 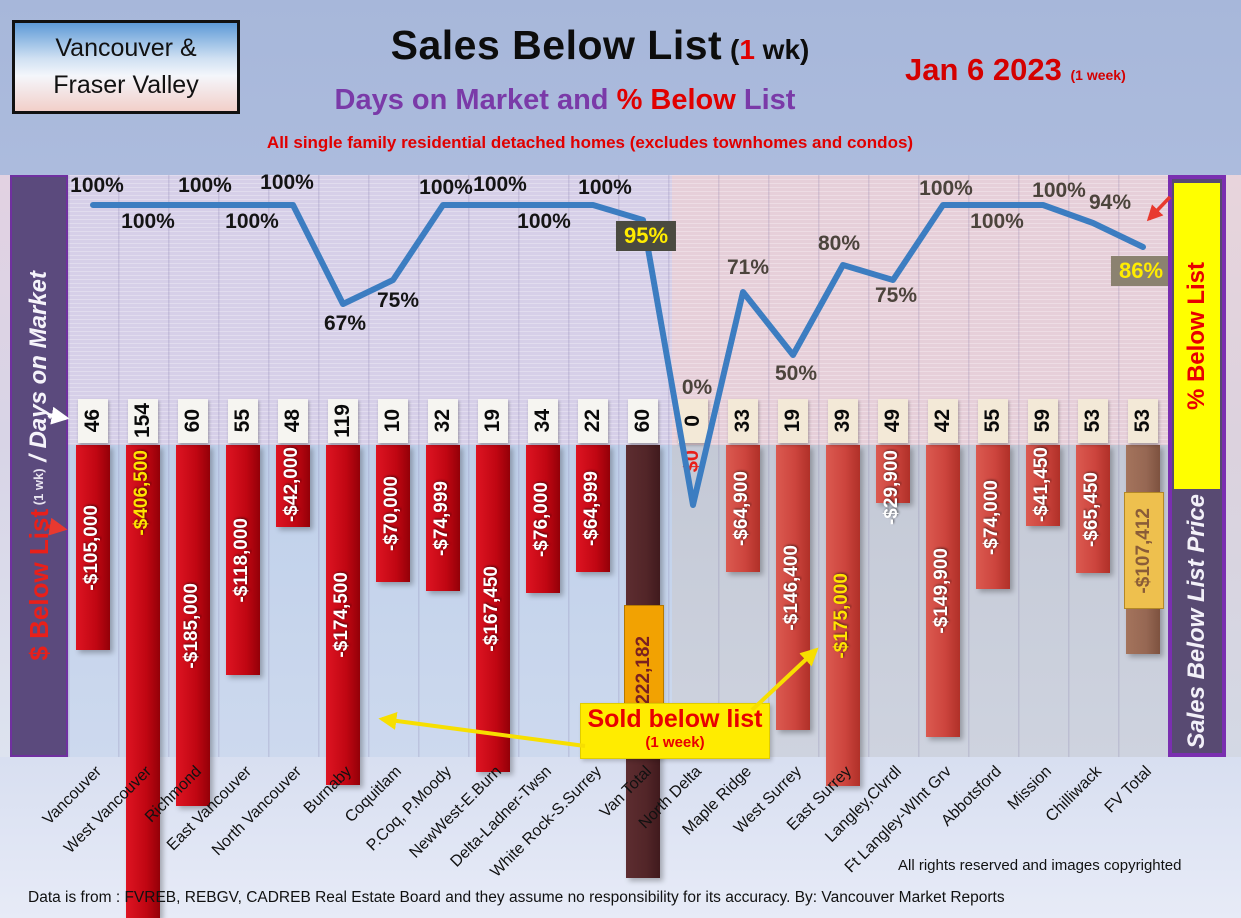 I want to click on value-label: -$174,500, so click(x=341, y=615).